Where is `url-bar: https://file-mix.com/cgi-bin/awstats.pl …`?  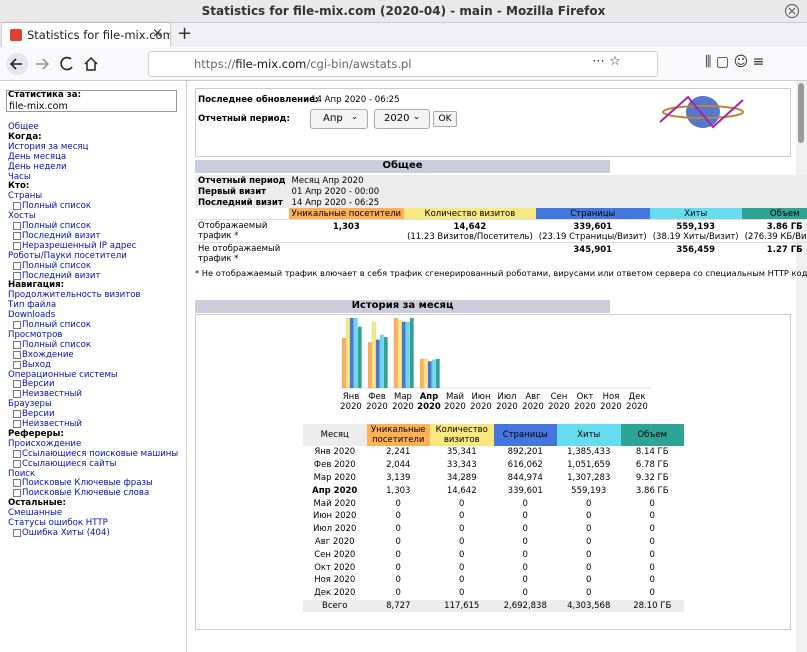
url-bar: https://file-mix.com/cgi-bin/awstats.pl … is located at coordinates (403, 64).